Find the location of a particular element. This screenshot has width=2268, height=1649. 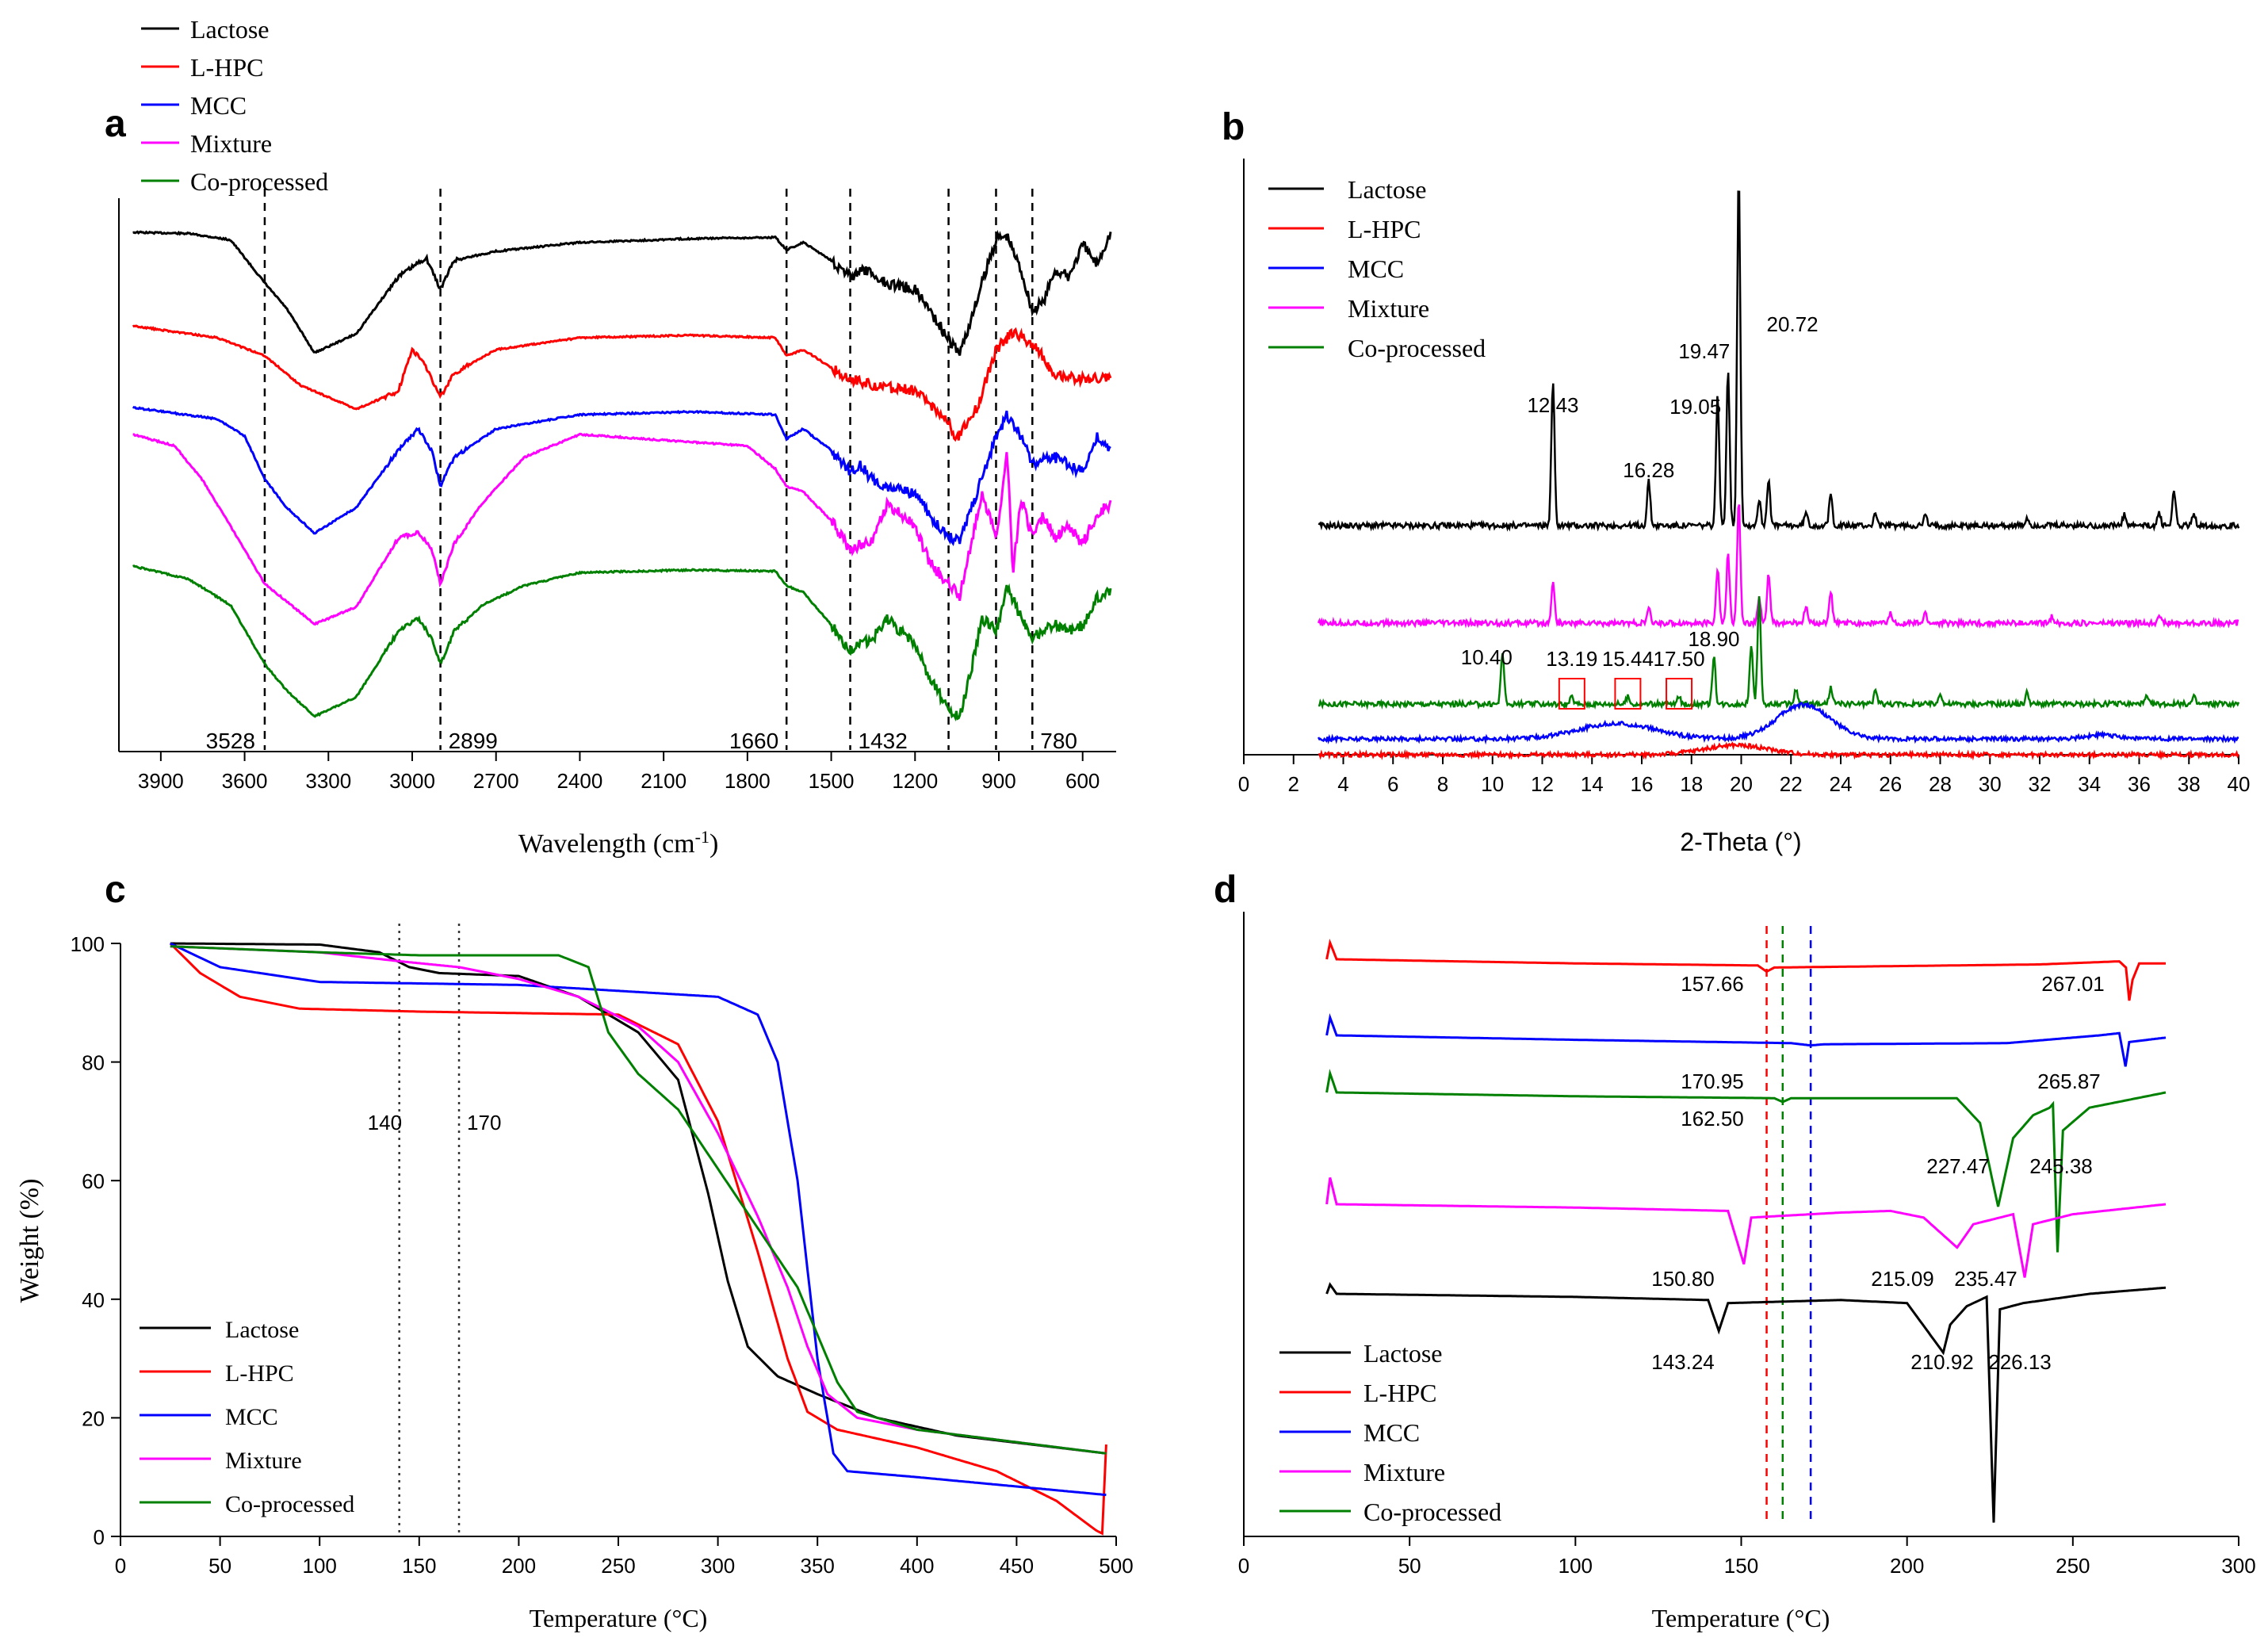

x-tick-label: 600 is located at coordinates (1083, 781).